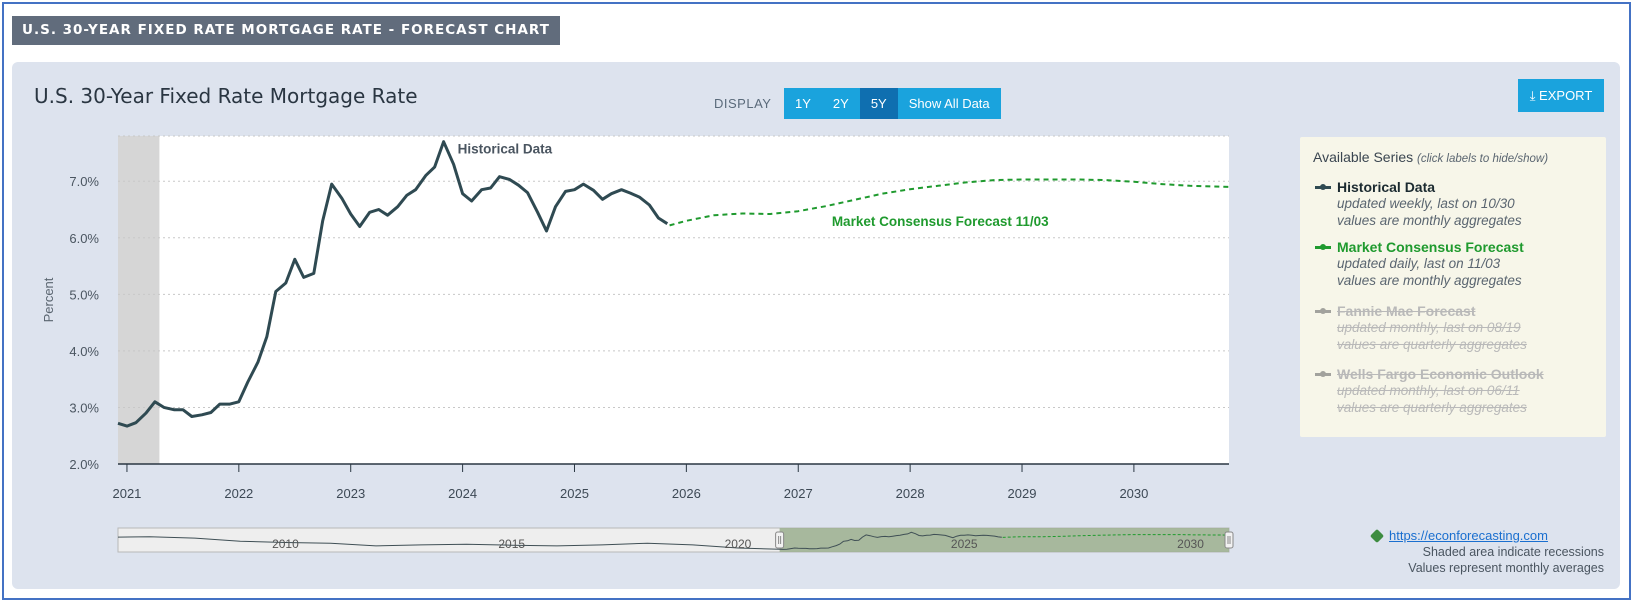 This screenshot has width=1637, height=606. I want to click on range-1y-button: 1Y, so click(803, 103).